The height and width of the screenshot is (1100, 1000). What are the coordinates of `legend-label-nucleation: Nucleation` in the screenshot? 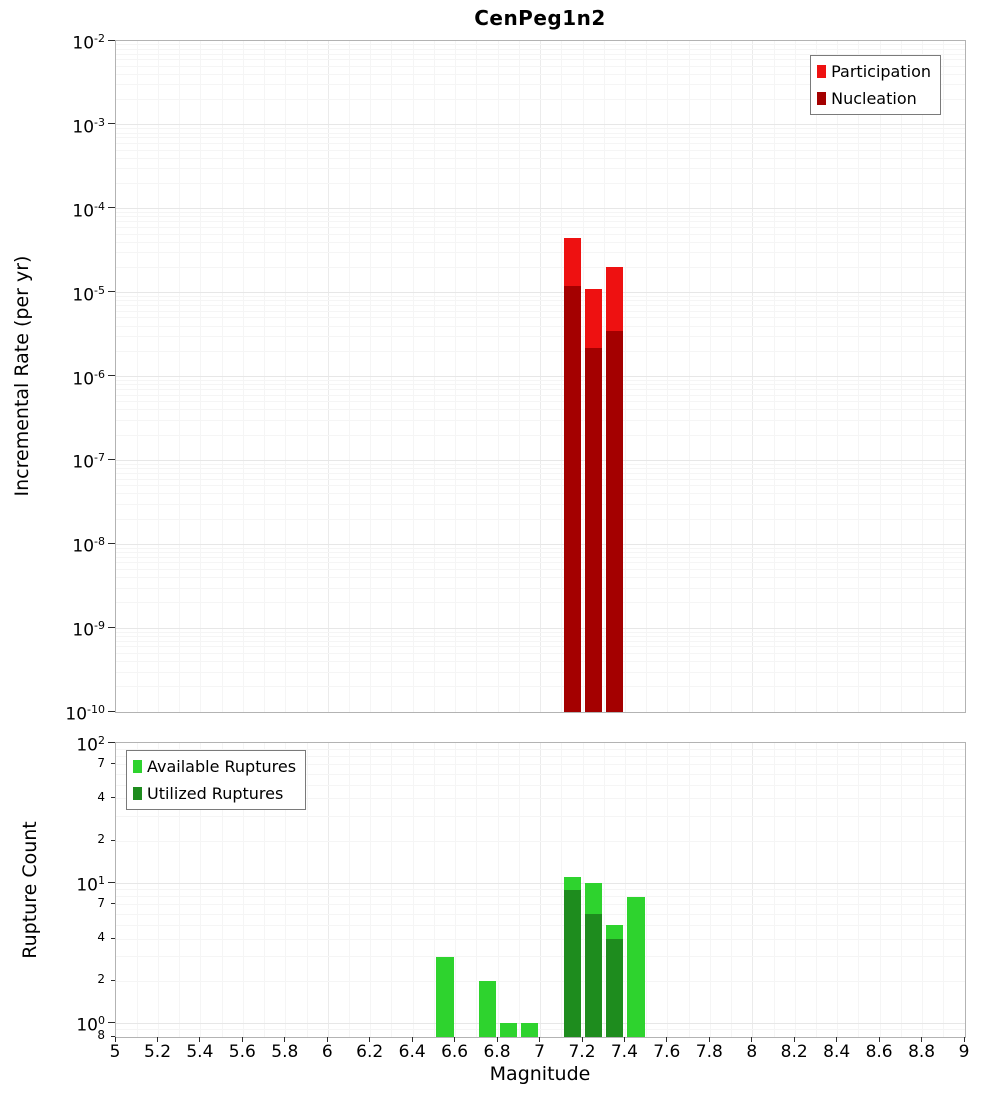 It's located at (874, 98).